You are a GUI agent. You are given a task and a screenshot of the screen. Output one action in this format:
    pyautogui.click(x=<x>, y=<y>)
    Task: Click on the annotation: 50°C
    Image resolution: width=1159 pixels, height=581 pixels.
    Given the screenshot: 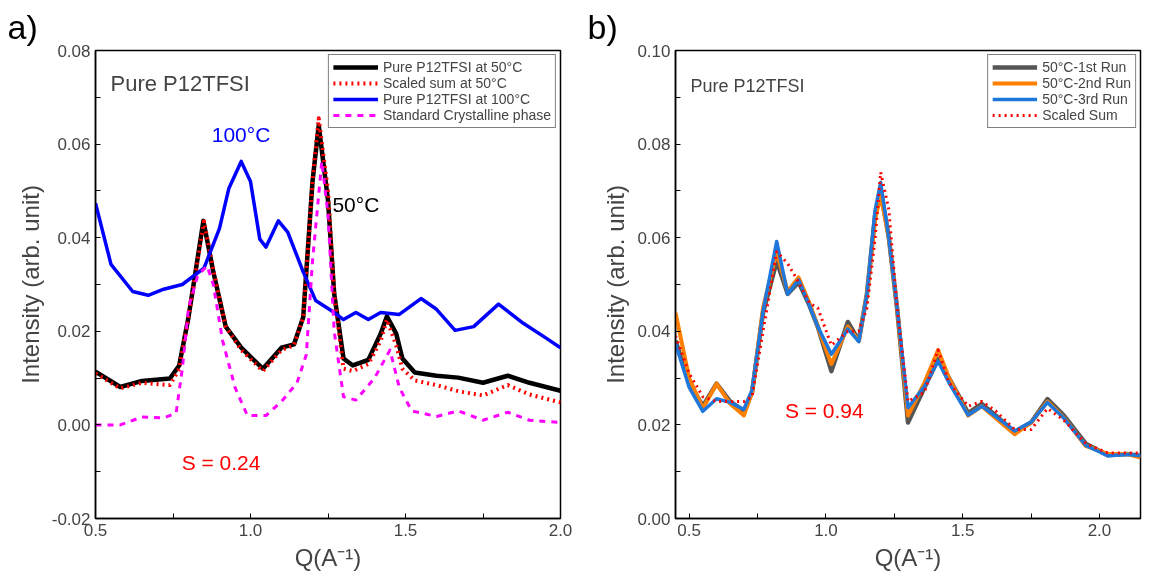 What is the action you would take?
    pyautogui.click(x=356, y=205)
    